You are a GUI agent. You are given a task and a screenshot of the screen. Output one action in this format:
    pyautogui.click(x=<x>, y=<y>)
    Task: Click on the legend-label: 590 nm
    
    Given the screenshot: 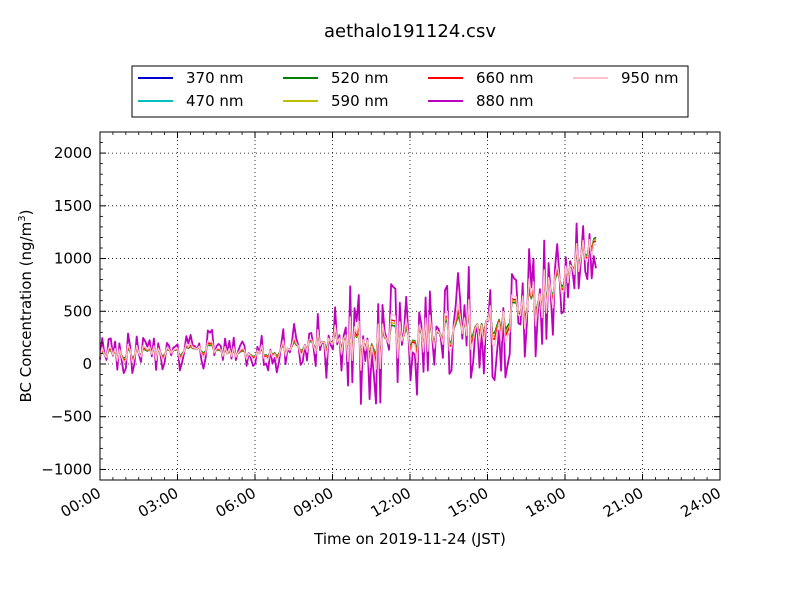 What is the action you would take?
    pyautogui.click(x=360, y=101)
    